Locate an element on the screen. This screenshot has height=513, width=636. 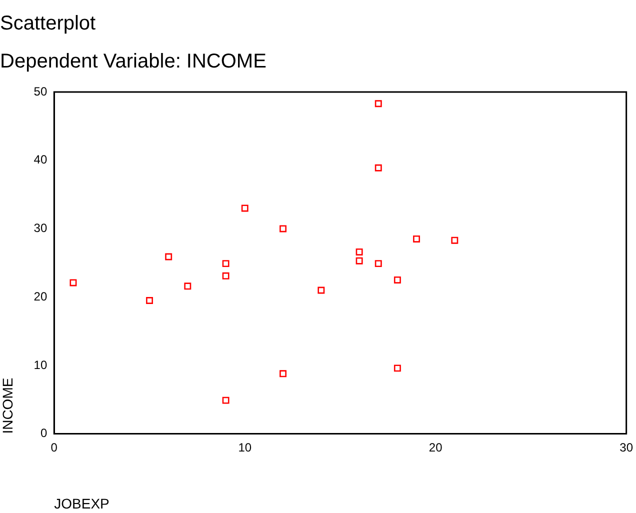
x-tick-label: 30 is located at coordinates (627, 447).